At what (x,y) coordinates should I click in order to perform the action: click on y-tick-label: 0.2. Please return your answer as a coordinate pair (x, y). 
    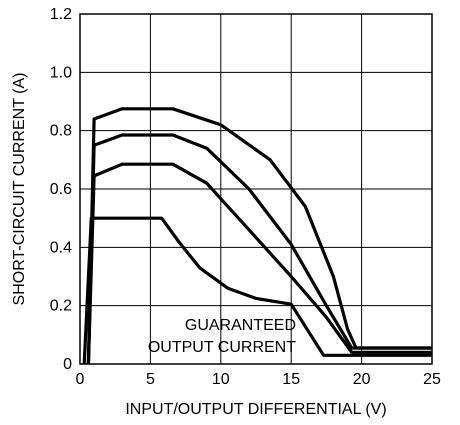
    Looking at the image, I should click on (61, 306).